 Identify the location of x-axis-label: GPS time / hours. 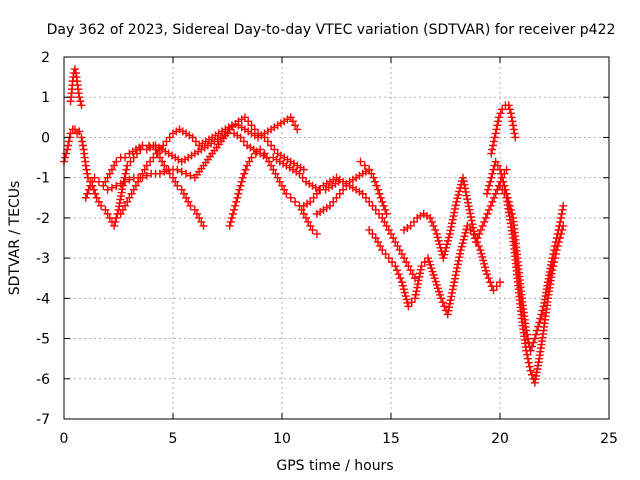
(334, 466).